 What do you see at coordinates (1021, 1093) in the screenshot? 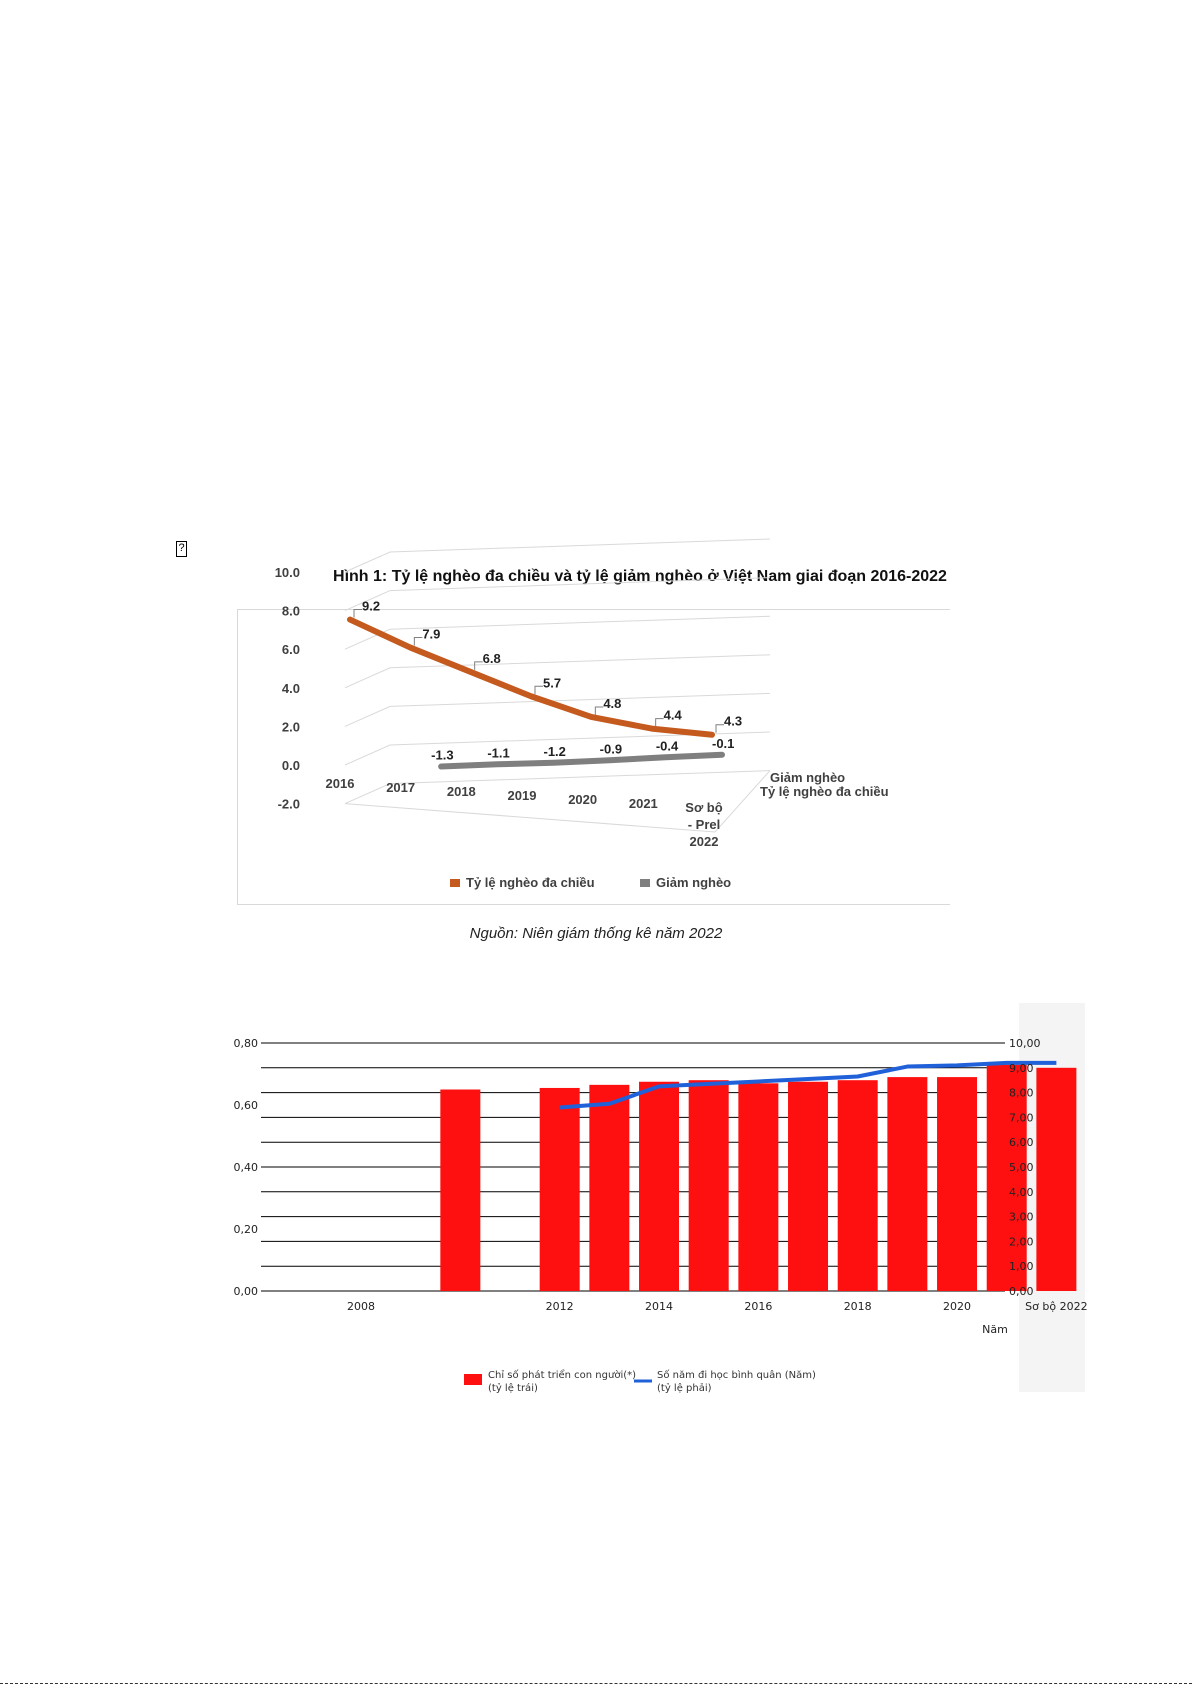
I see `chart2-y-right-tick-label: 8,00` at bounding box center [1021, 1093].